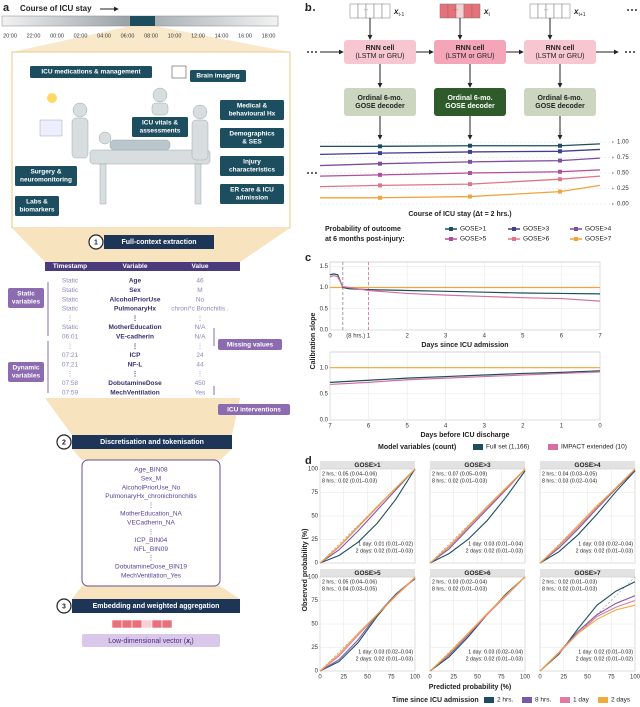 This screenshot has height=707, width=640. I want to click on time-label: 16:00, so click(245, 36).